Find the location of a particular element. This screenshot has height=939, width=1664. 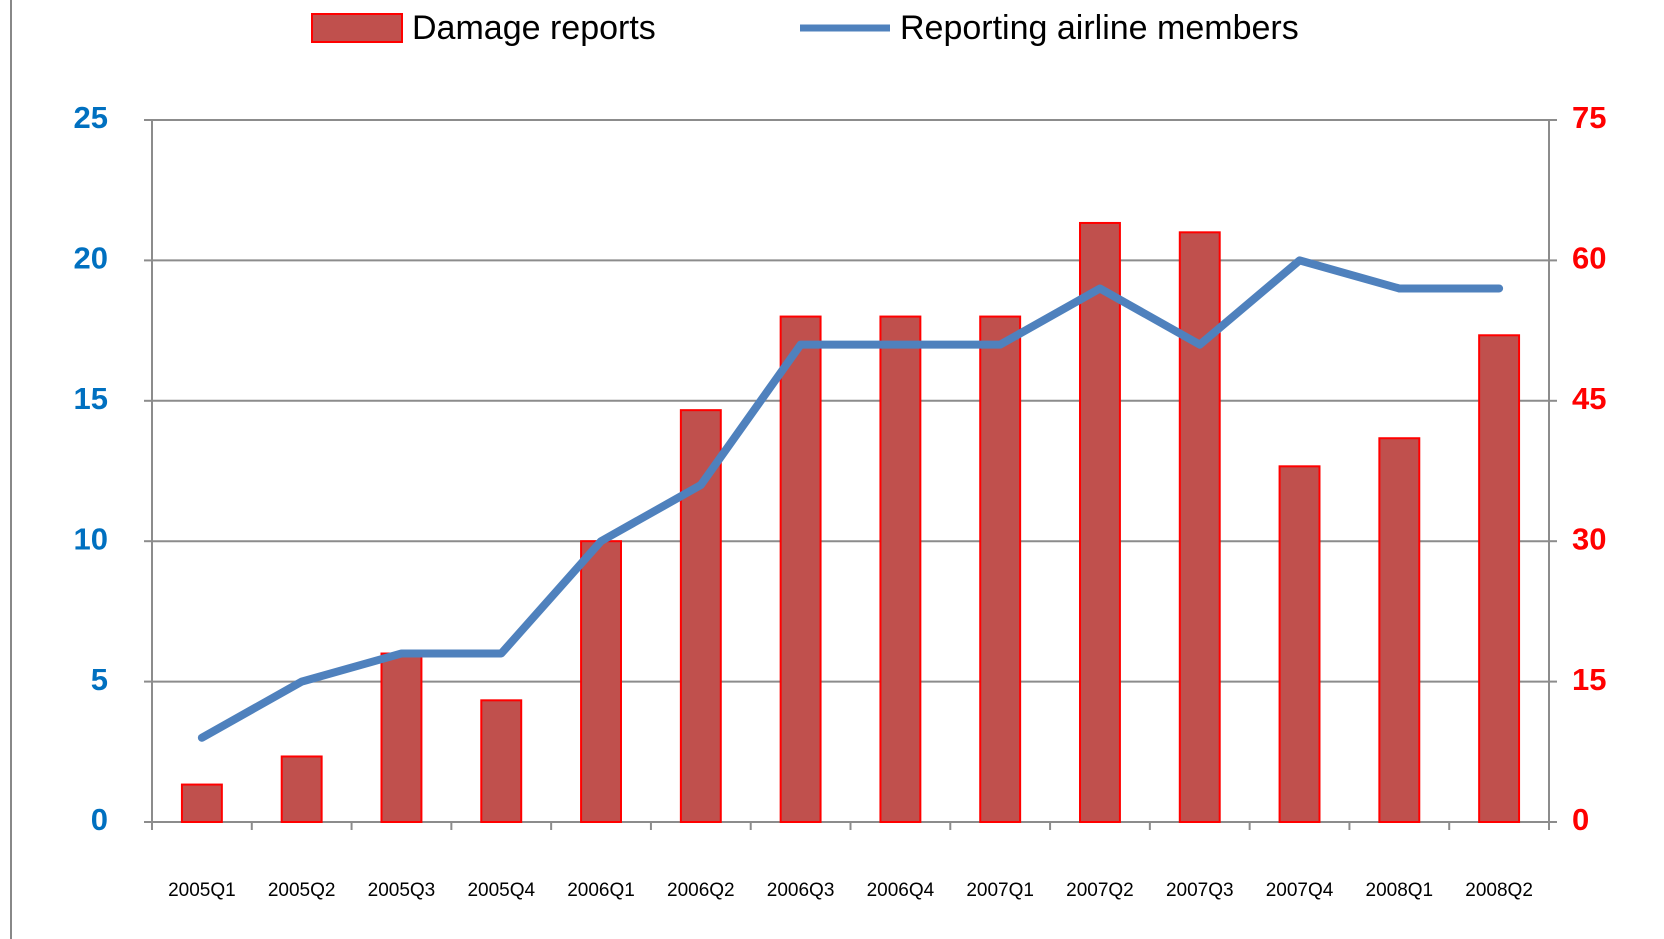

x-tick-label: 2008Q2 is located at coordinates (1499, 890).